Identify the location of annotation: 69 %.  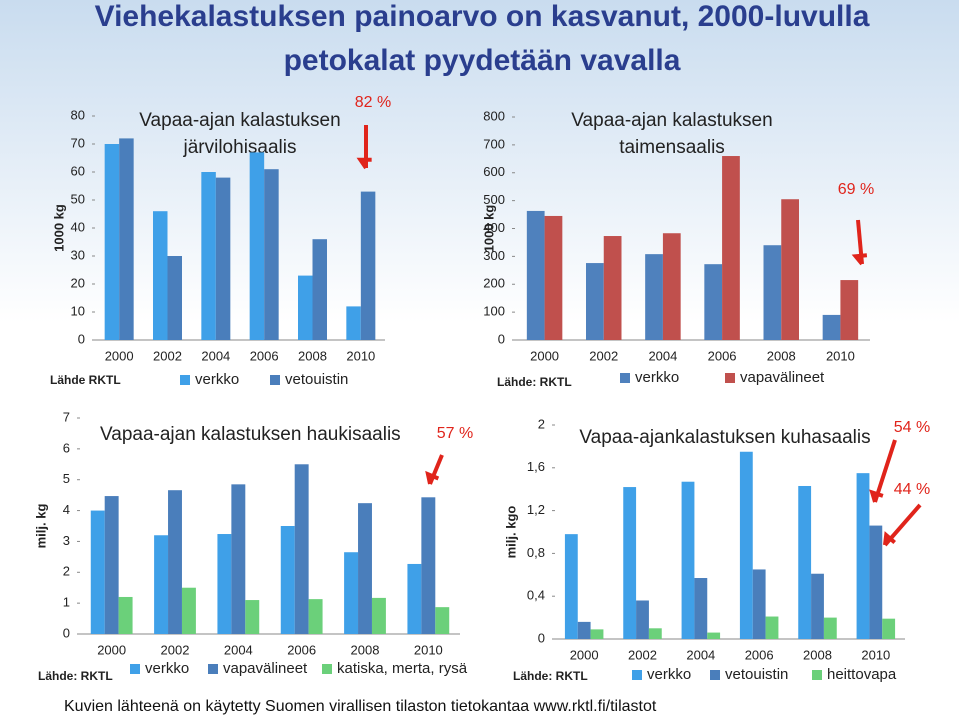
(856, 189).